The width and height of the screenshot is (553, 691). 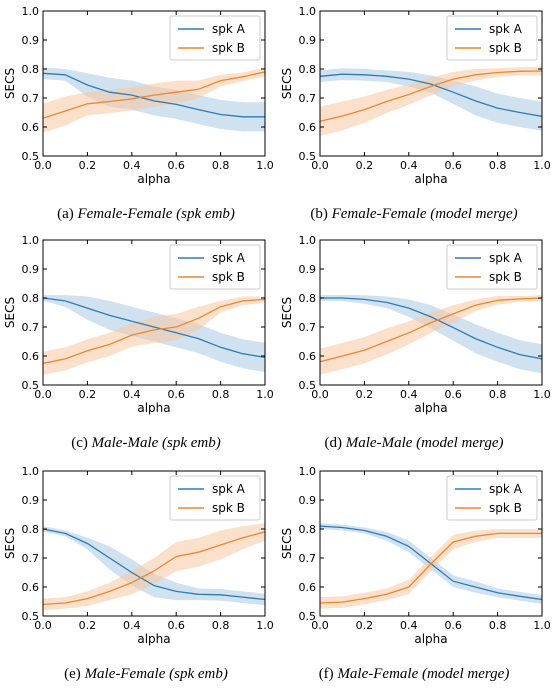 I want to click on caption-label: (e), so click(x=74, y=674).